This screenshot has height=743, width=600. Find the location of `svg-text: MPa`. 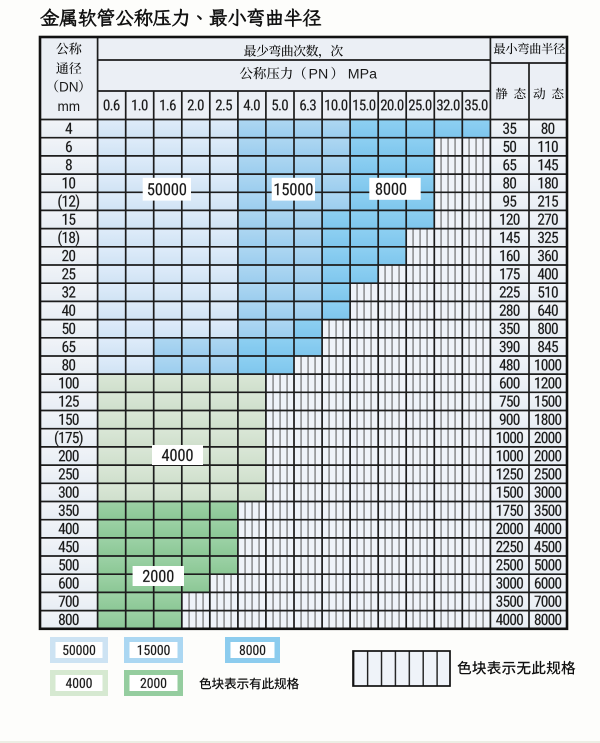

svg-text: MPa is located at coordinates (362, 75).